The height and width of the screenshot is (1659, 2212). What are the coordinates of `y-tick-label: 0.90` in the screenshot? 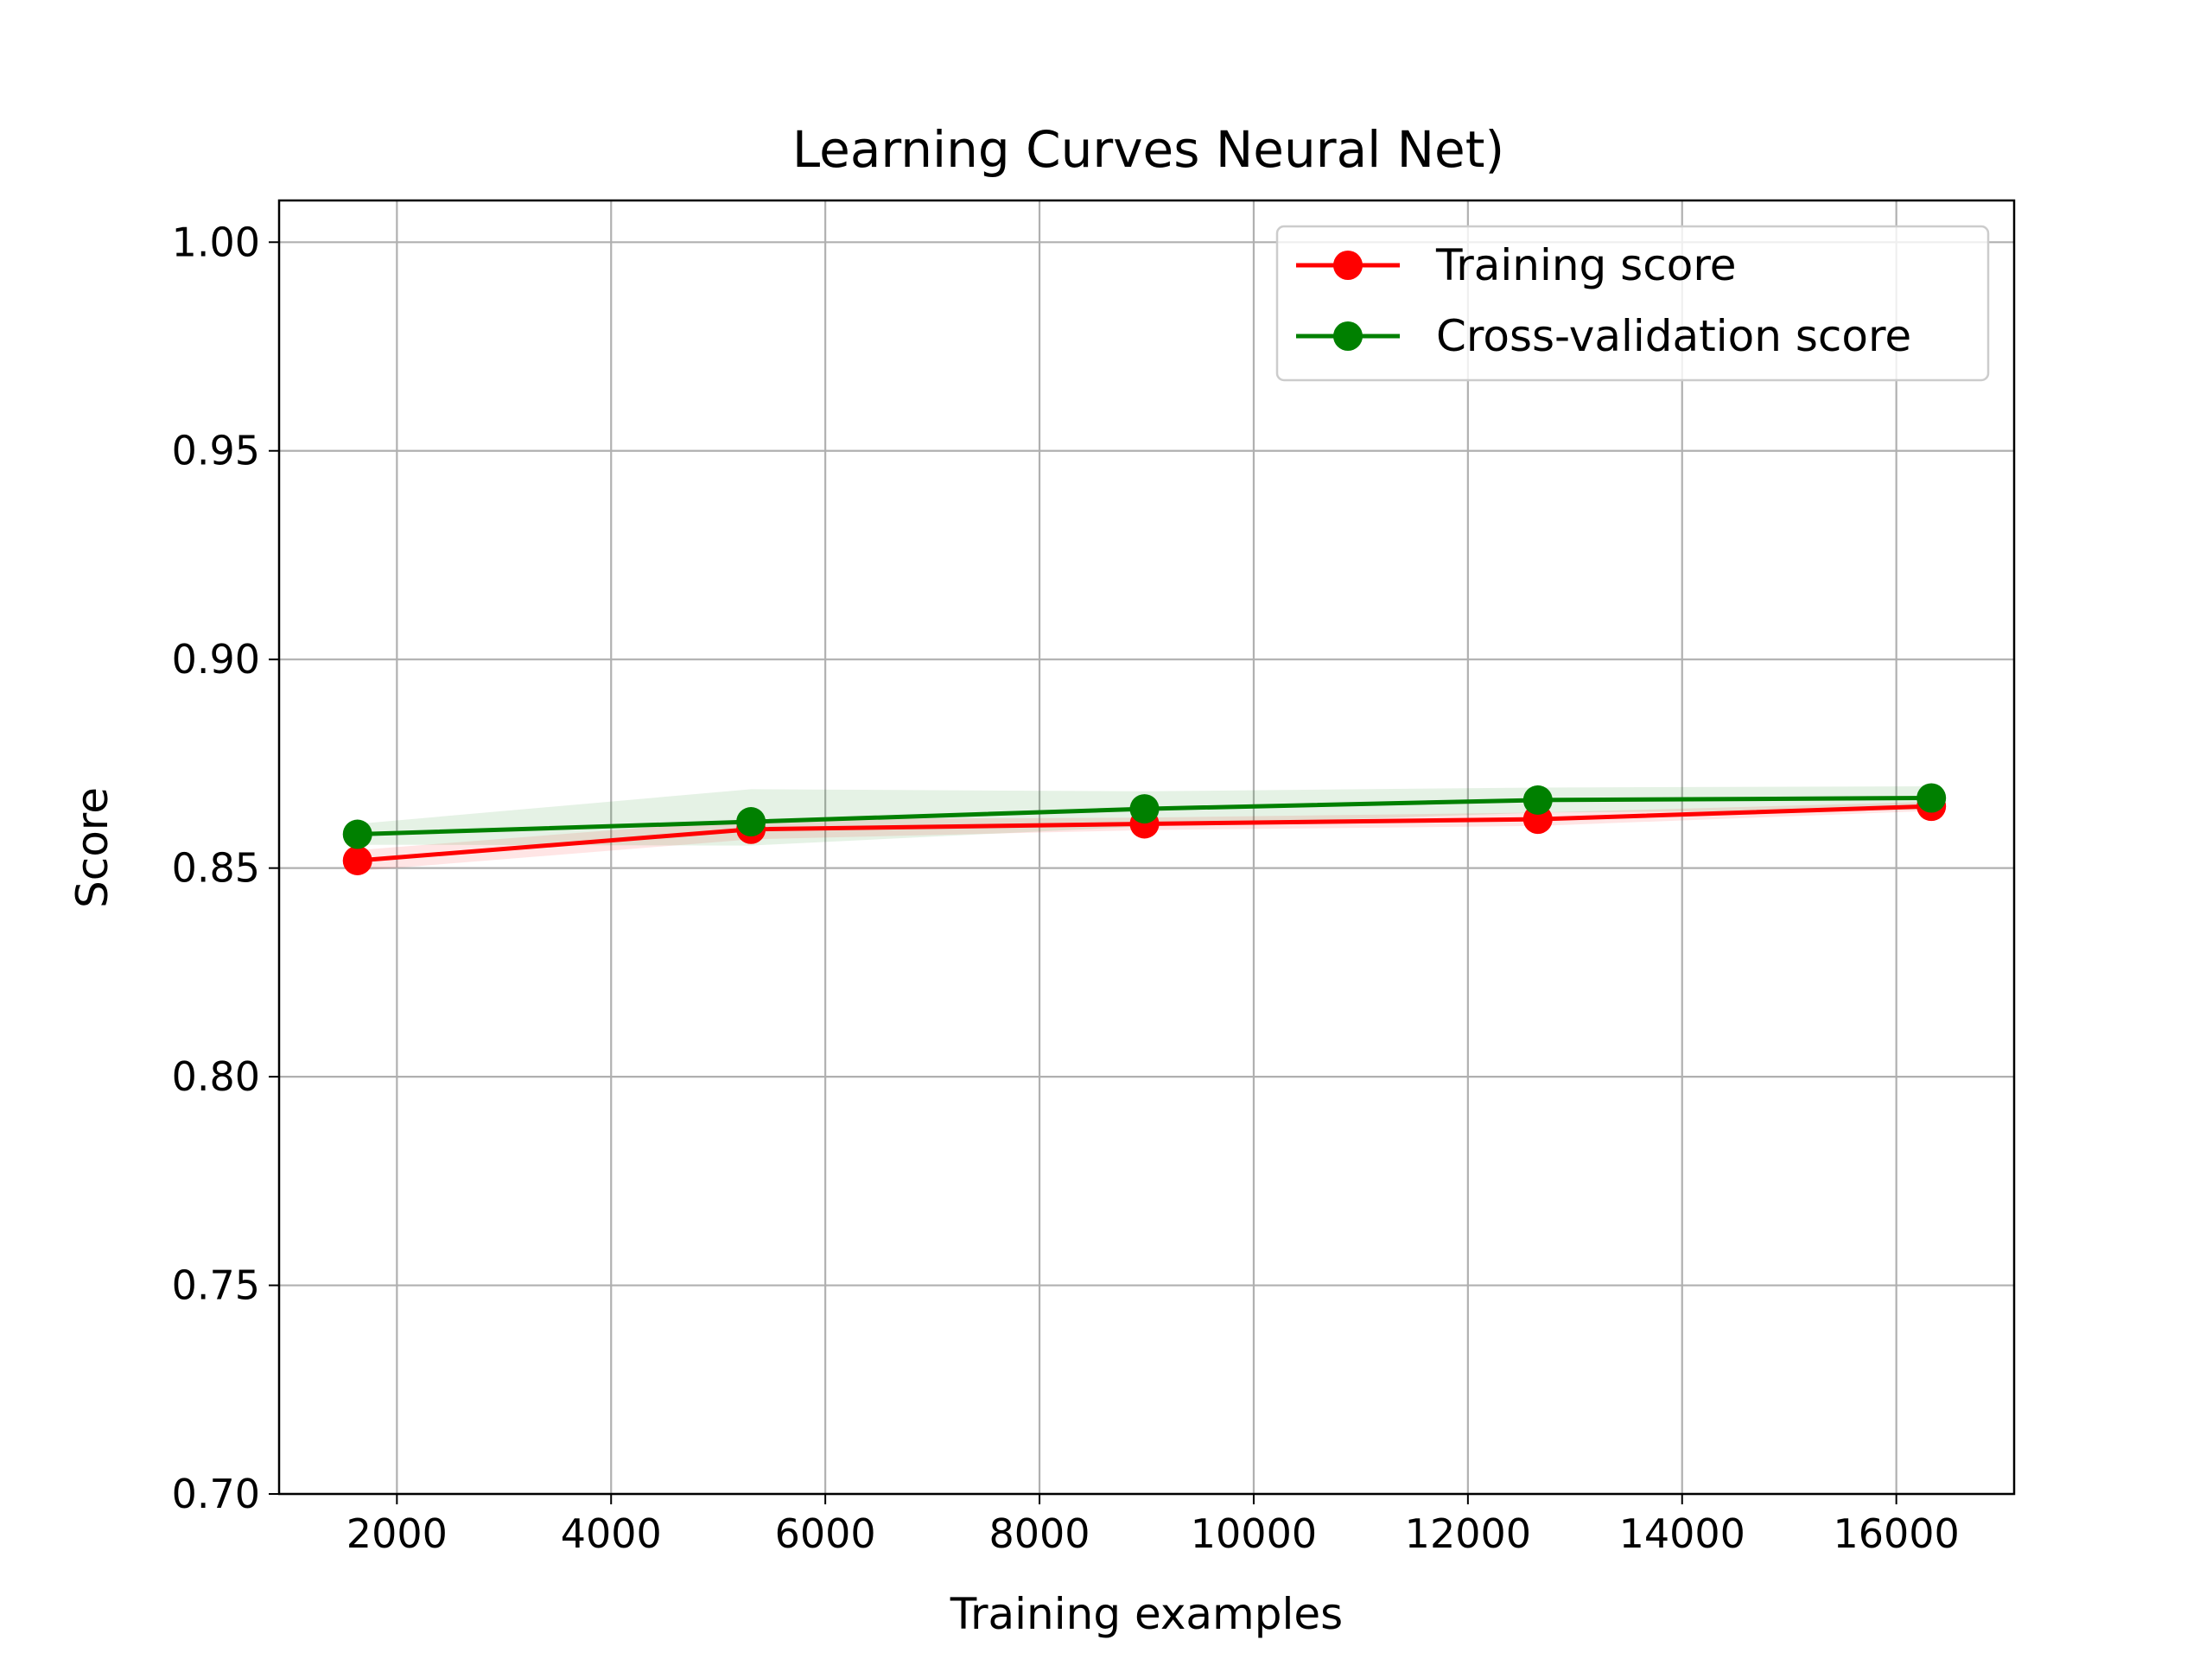 It's located at (216, 659).